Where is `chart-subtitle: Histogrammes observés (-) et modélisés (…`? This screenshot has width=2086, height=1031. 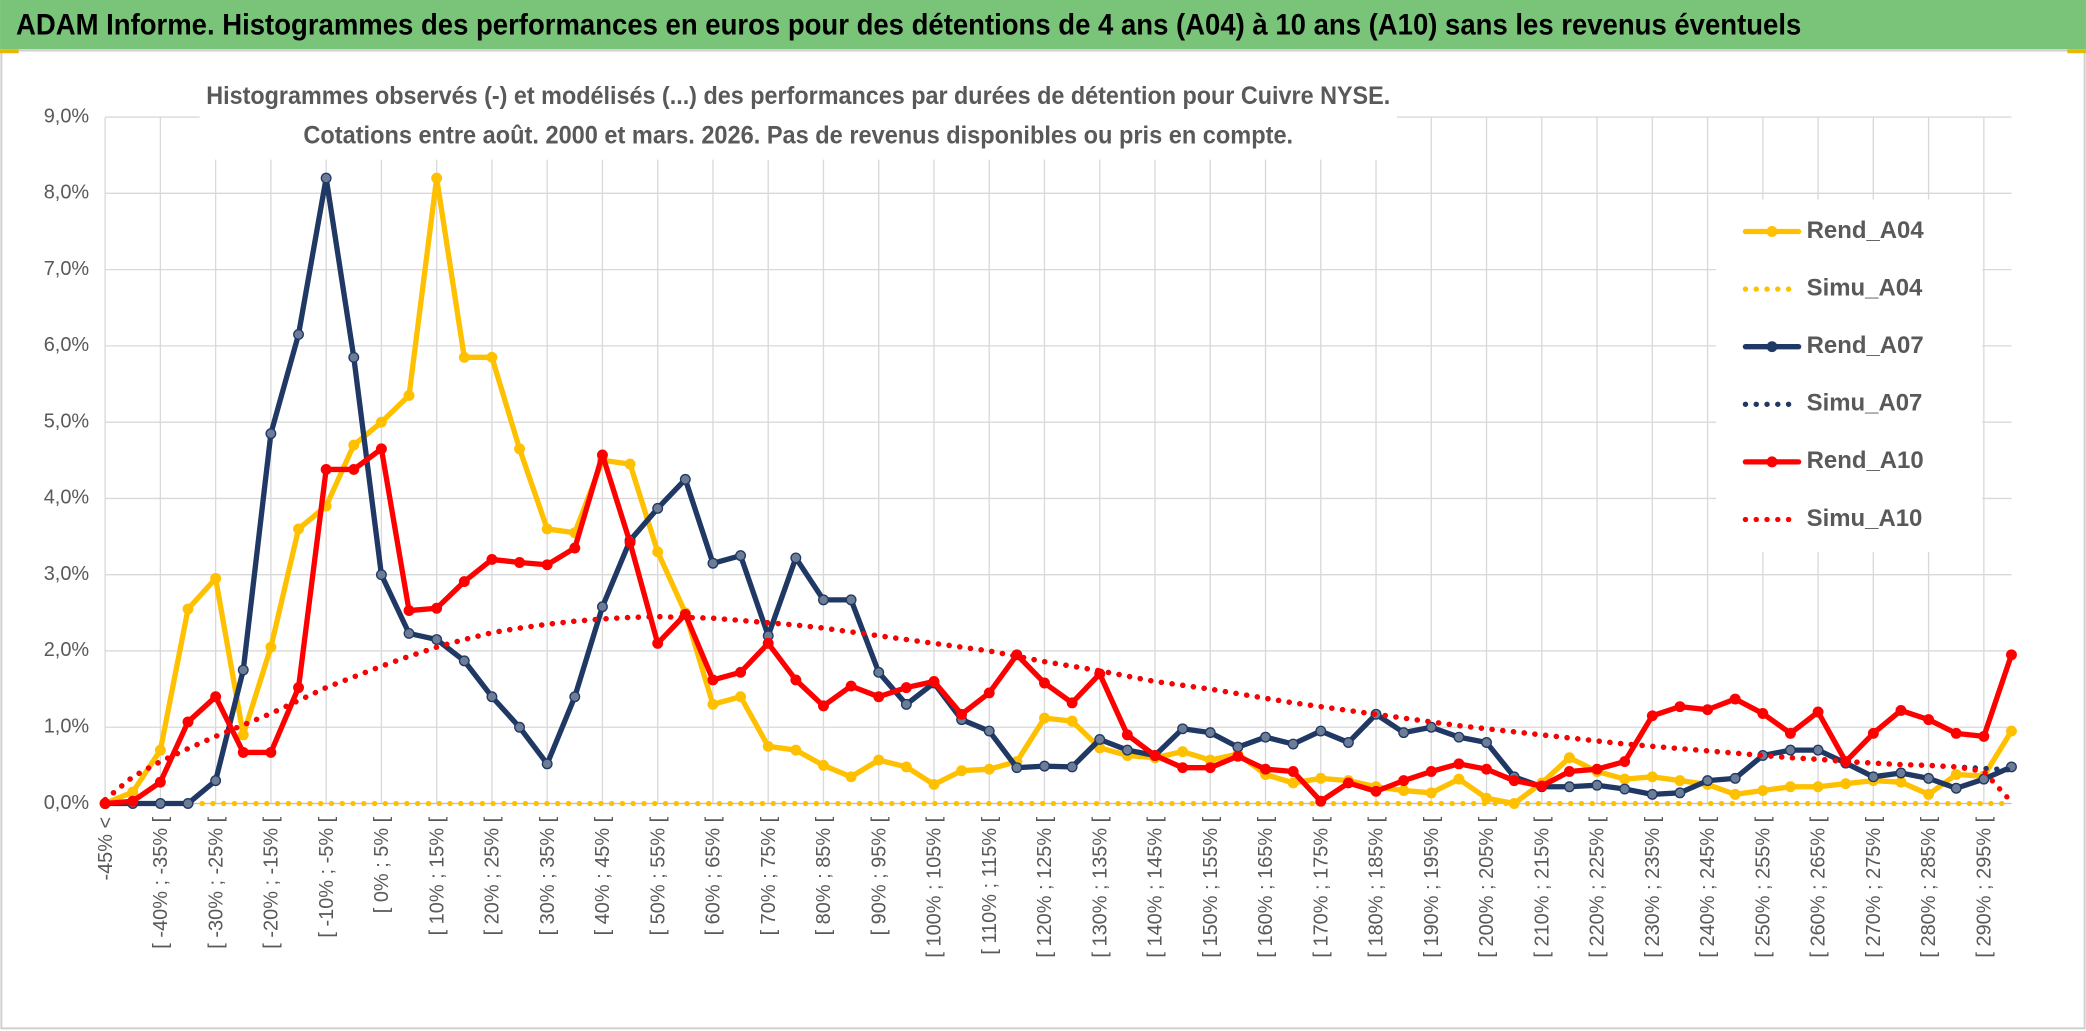 chart-subtitle: Histogrammes observés (-) et modélisés (… is located at coordinates (798, 96).